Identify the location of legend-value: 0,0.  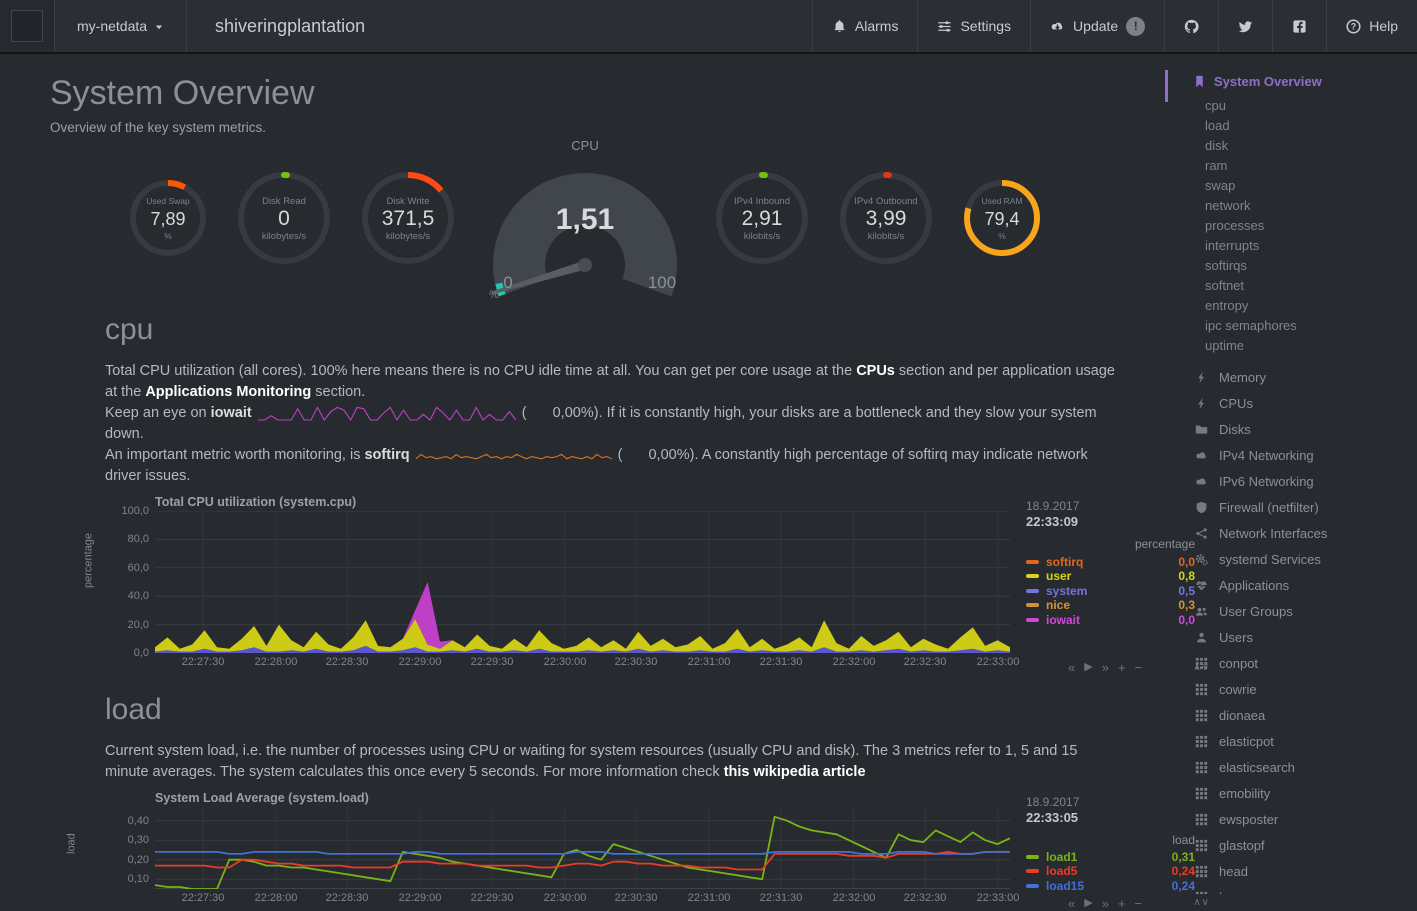
(1186, 561).